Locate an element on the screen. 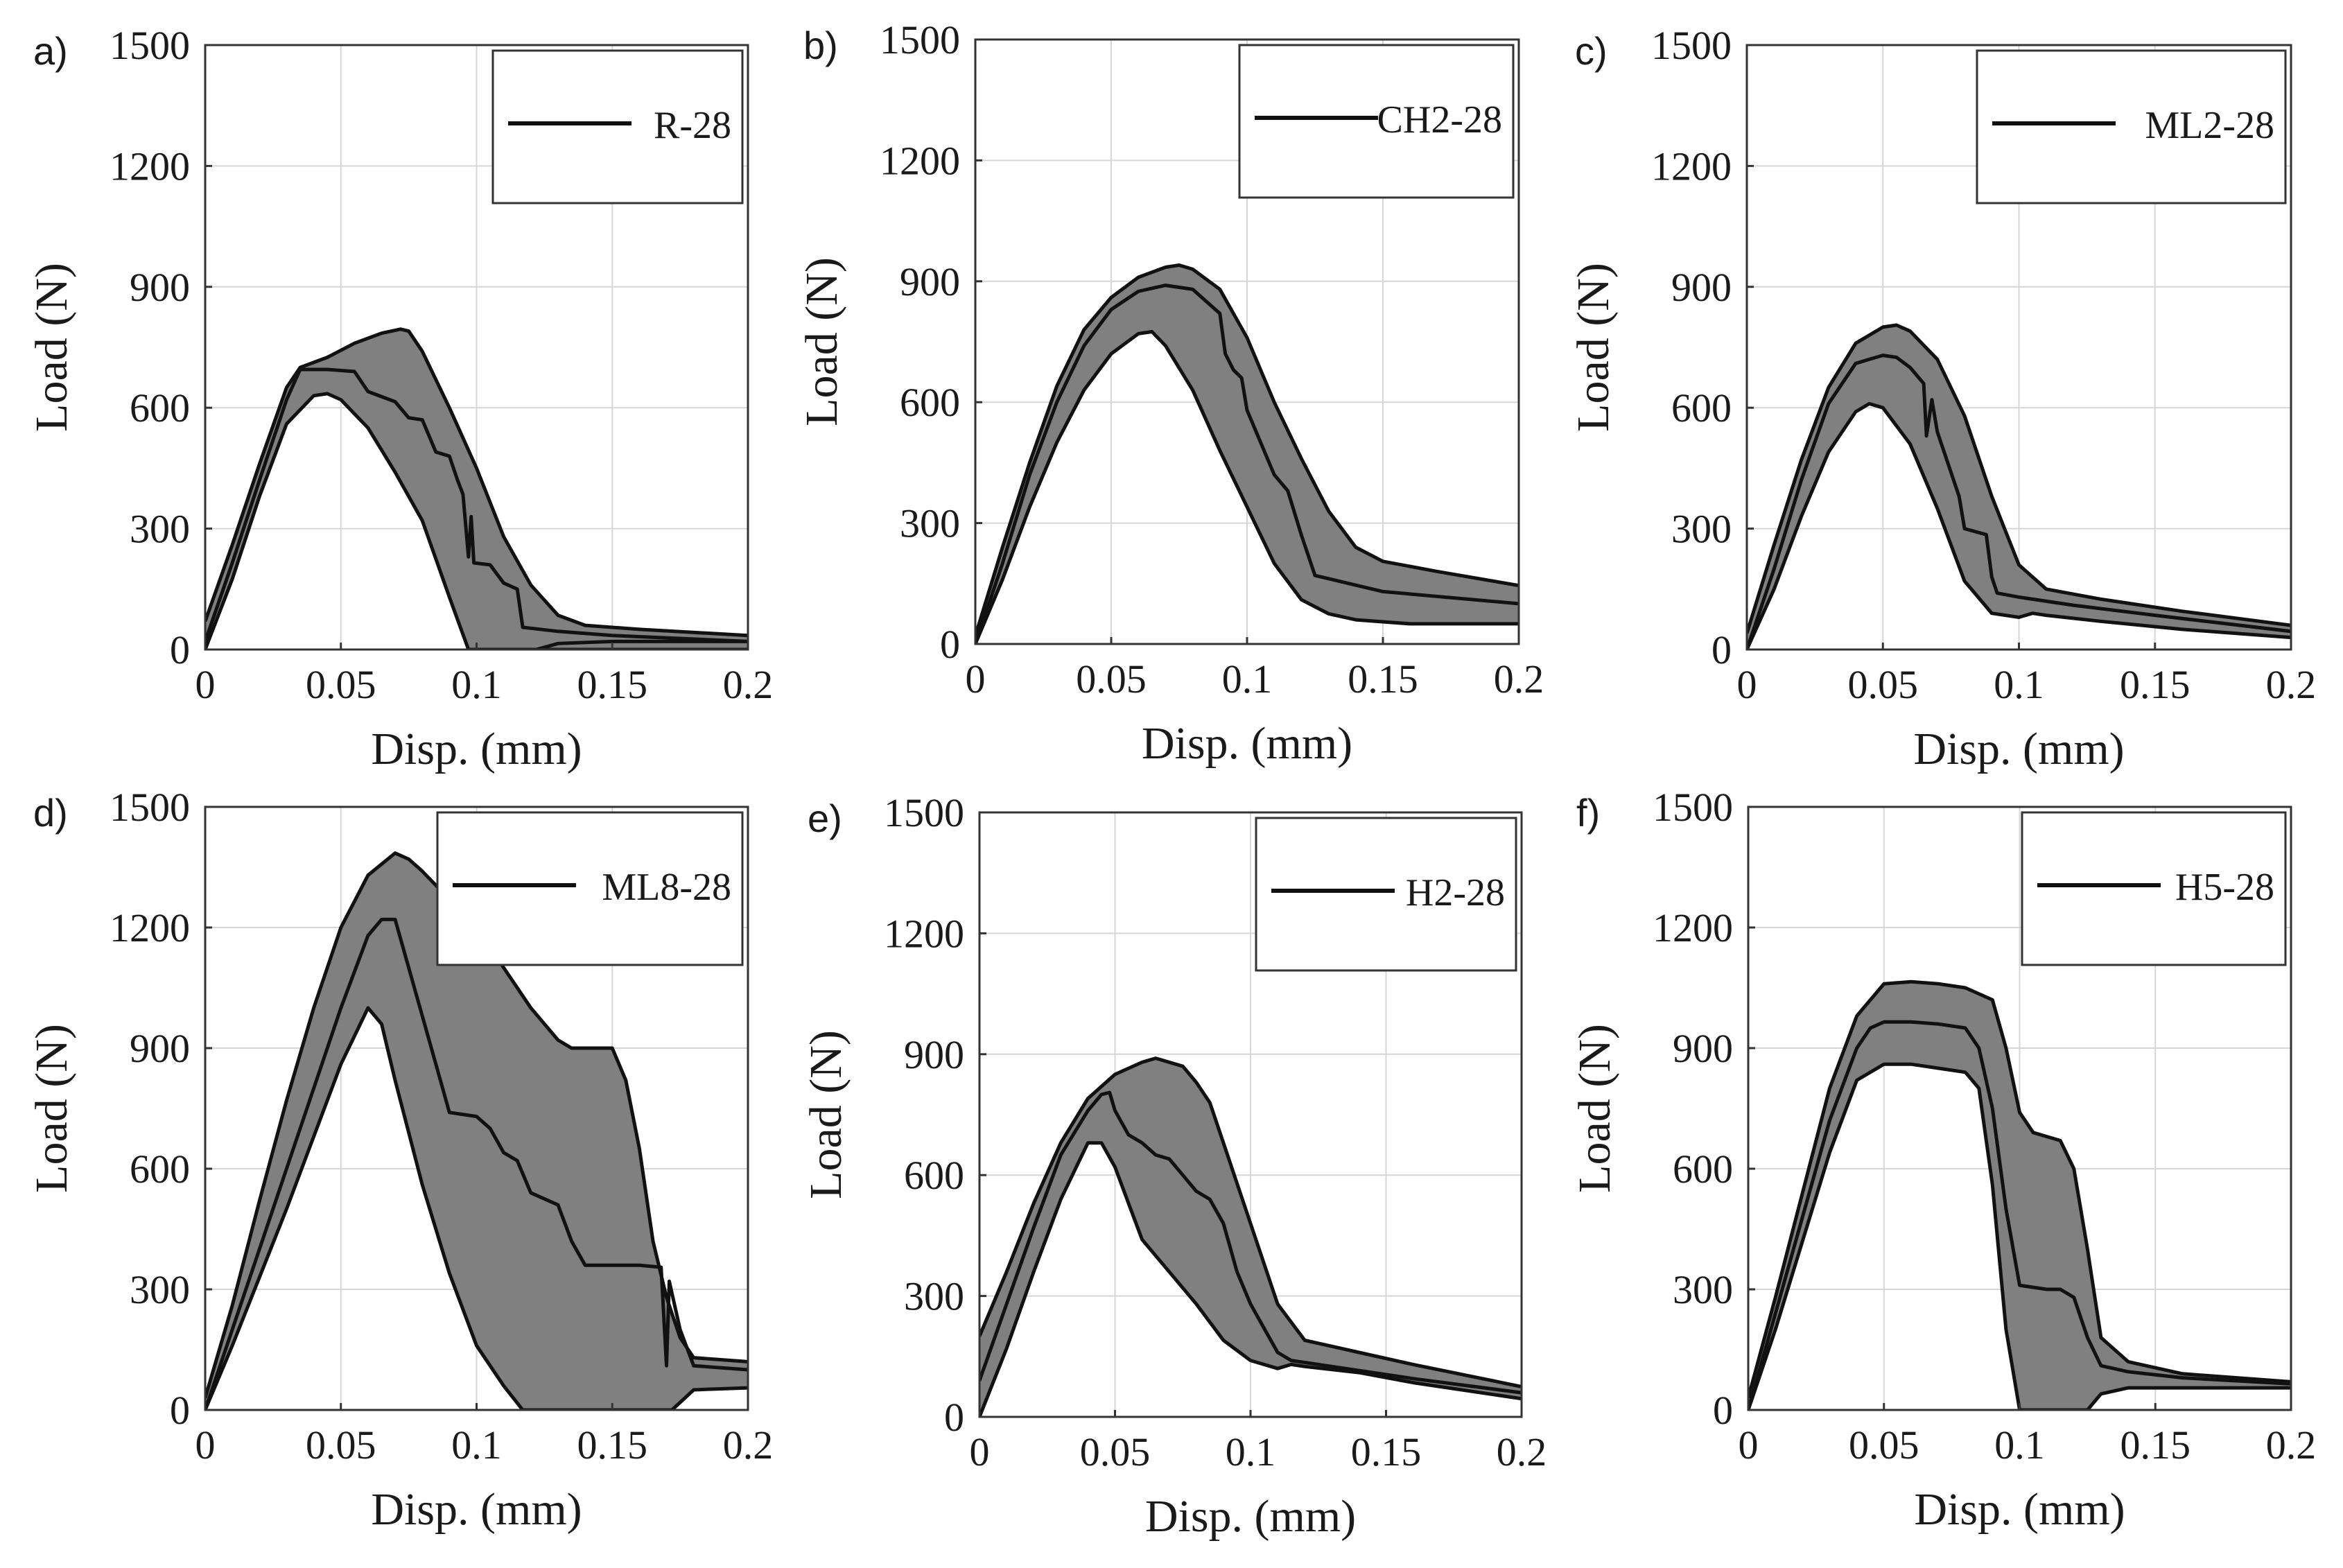 The image size is (2343, 1568). legend-label: H2-28 is located at coordinates (1455, 892).